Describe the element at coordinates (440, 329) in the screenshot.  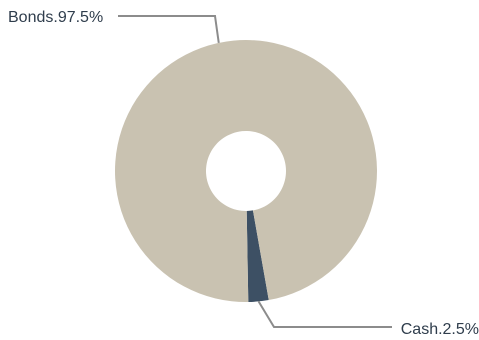
I see `slice-label-cash: Cash.2.5%` at that location.